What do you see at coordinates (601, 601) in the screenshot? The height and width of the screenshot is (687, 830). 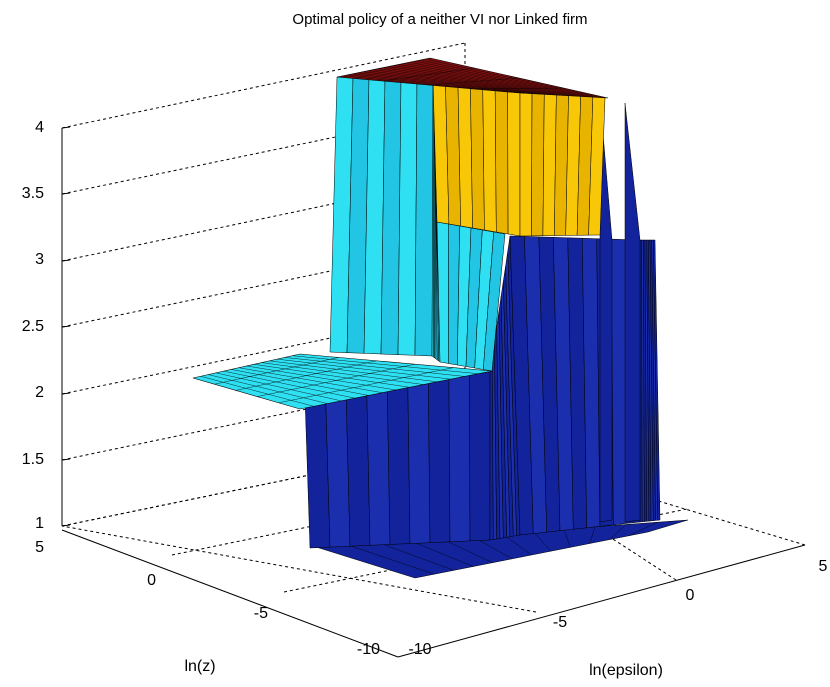 I see `x-axis-line` at bounding box center [601, 601].